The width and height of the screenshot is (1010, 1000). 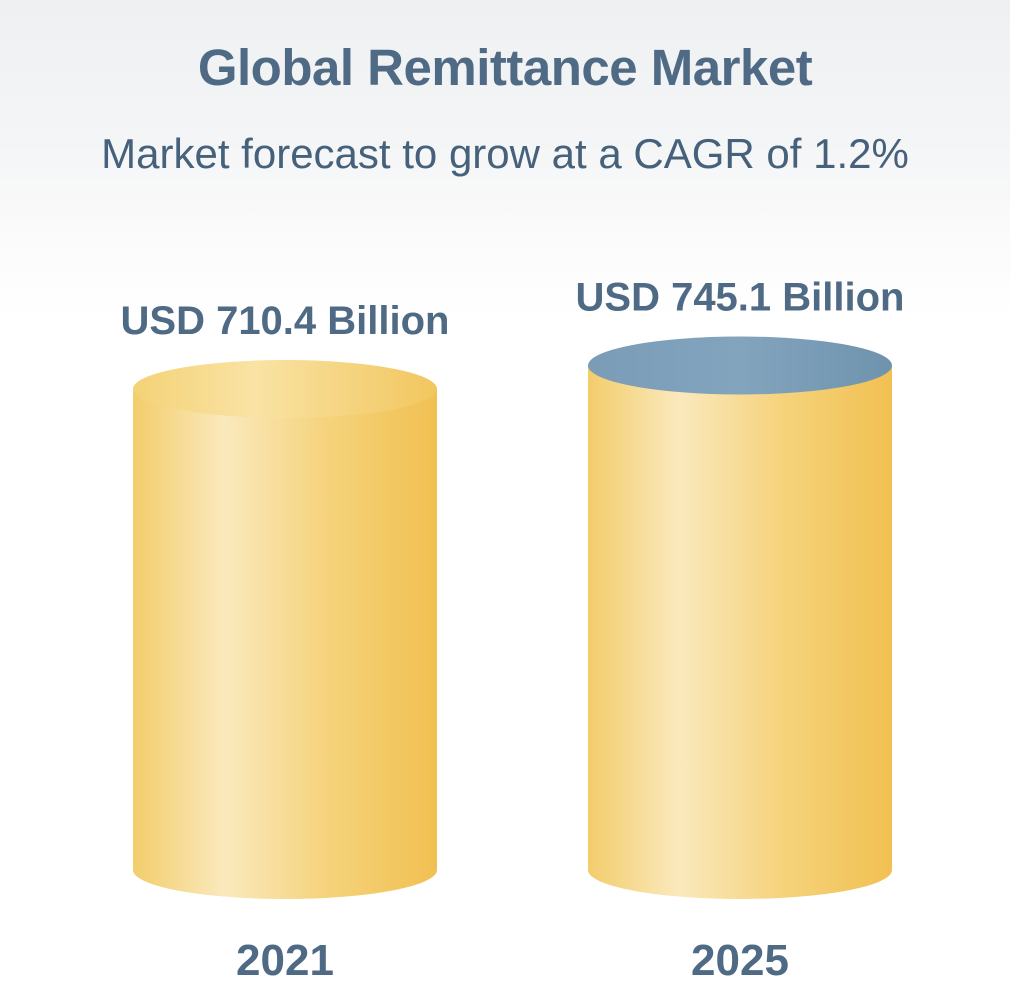 What do you see at coordinates (740, 298) in the screenshot?
I see `value-label-2025: USD 745.1 Billion` at bounding box center [740, 298].